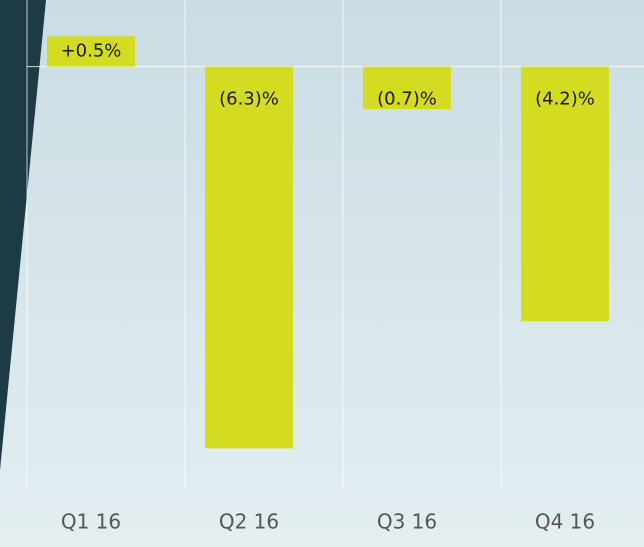 This screenshot has width=644, height=547. Describe the element at coordinates (407, 522) in the screenshot. I see `x-tick-label: Q3 16` at that location.